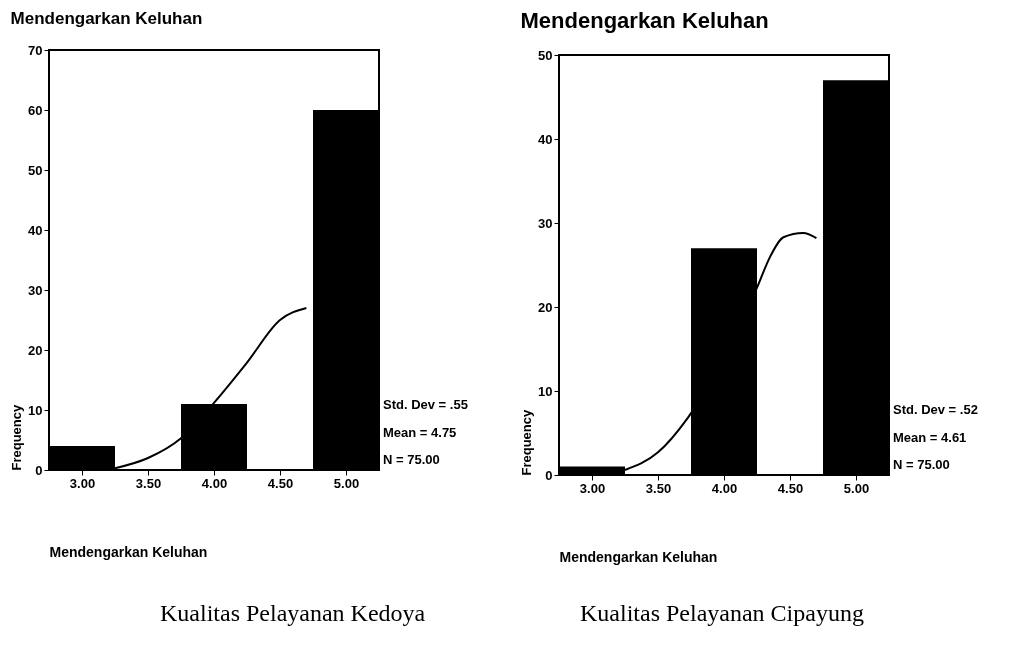 The height and width of the screenshot is (659, 1031). Describe the element at coordinates (935, 409) in the screenshot. I see `text: Std. Dev = .52` at that location.